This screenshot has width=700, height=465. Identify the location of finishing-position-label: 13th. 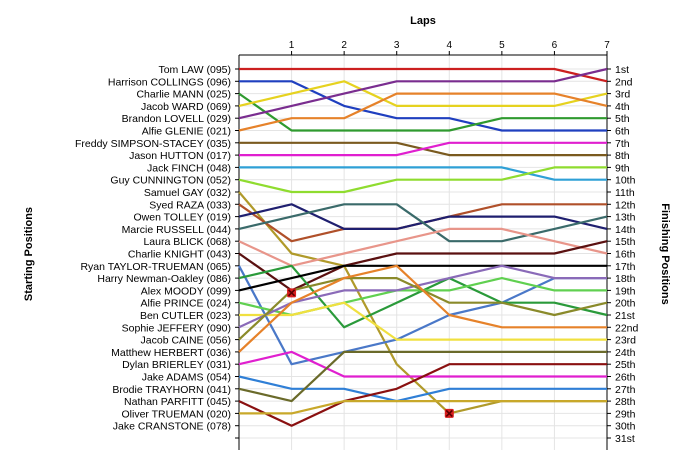
(625, 218).